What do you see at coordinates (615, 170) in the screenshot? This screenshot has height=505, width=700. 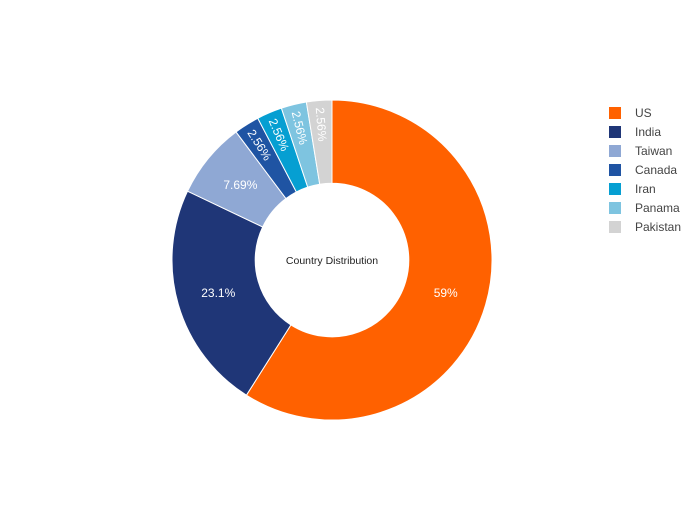 I see `legend-swatch-canada` at bounding box center [615, 170].